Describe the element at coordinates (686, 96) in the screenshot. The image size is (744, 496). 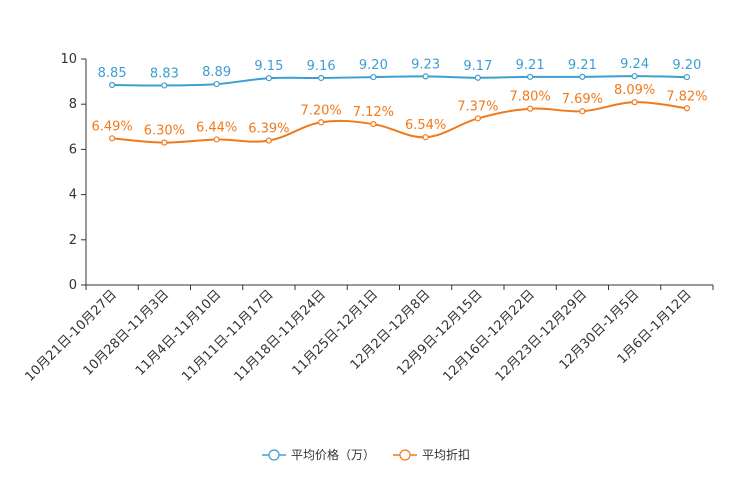
I see `data-label: 7.82%` at that location.